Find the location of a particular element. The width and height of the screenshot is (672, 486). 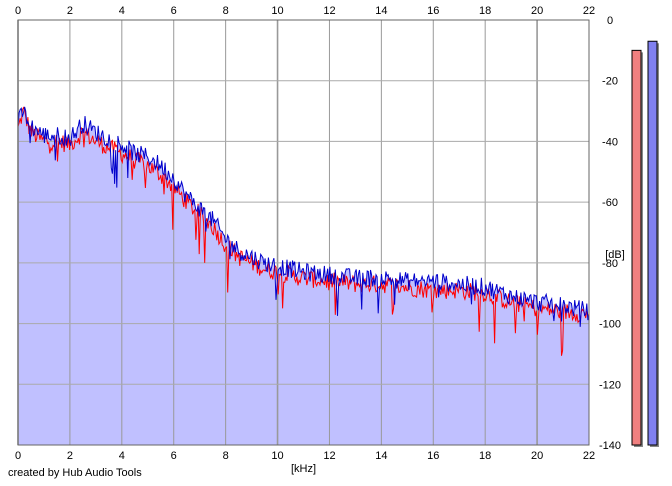

x-tick-label-top: 2 is located at coordinates (70, 11).